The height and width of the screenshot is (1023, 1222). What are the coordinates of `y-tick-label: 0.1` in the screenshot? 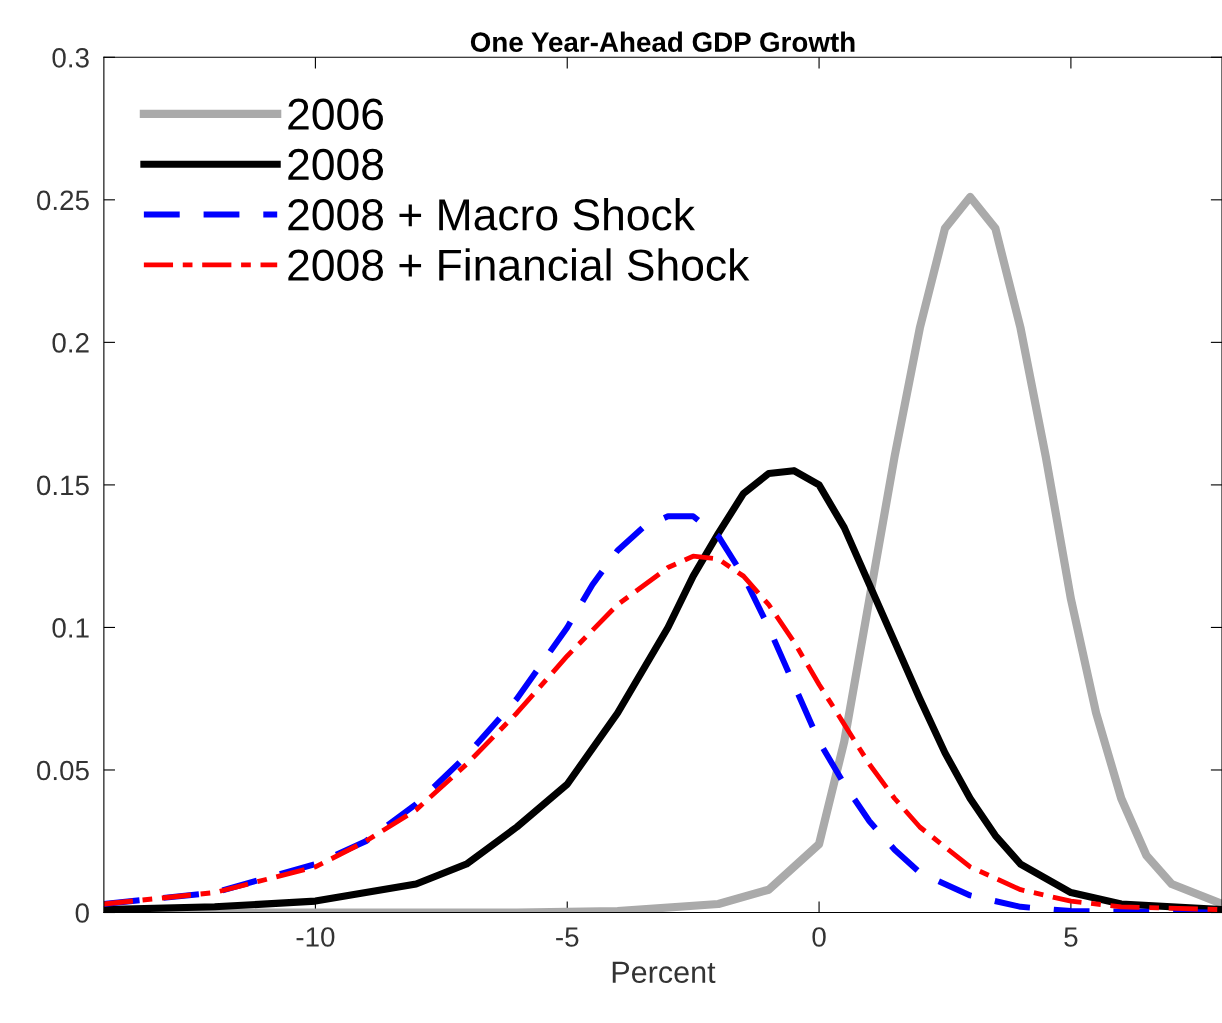 It's located at (70, 628).